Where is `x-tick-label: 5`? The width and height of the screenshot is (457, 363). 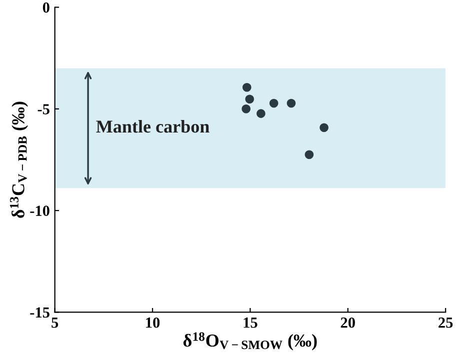
x-tick-label: 5 is located at coordinates (55, 323).